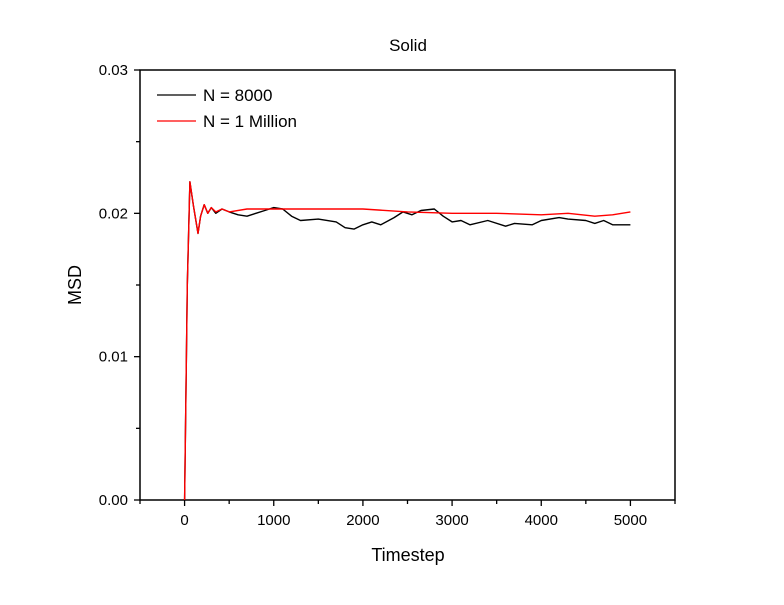 The height and width of the screenshot is (605, 784). Describe the element at coordinates (184, 520) in the screenshot. I see `x-tick-label: 0` at that location.